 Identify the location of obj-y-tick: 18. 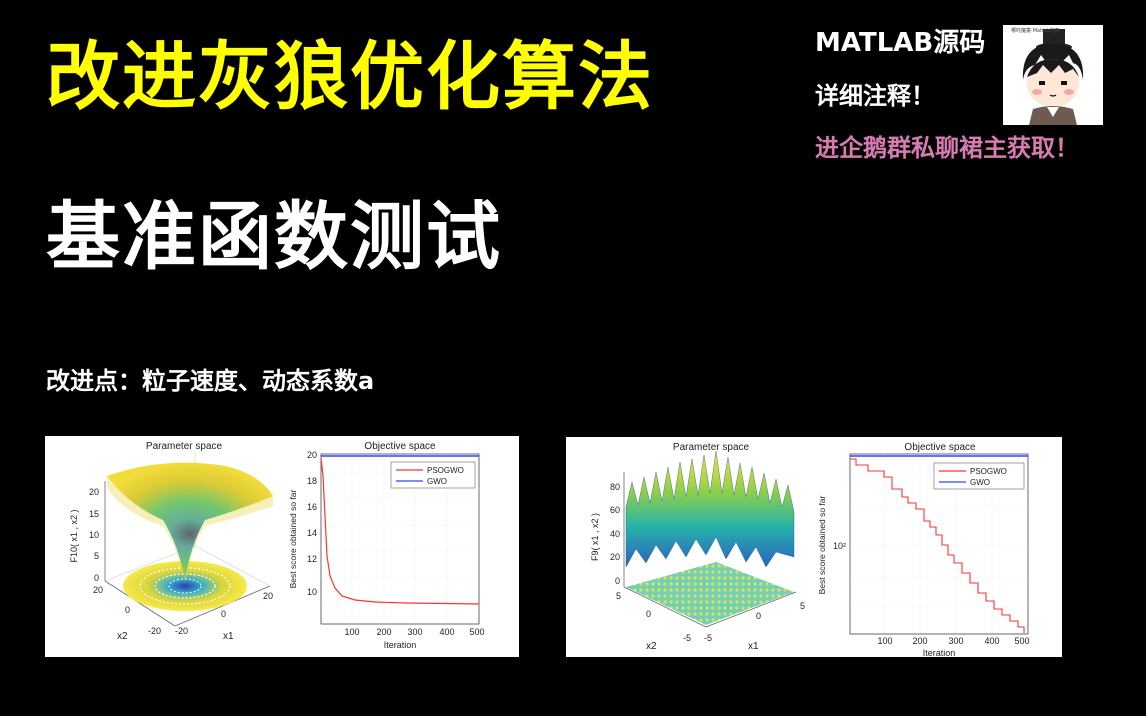
(312, 481).